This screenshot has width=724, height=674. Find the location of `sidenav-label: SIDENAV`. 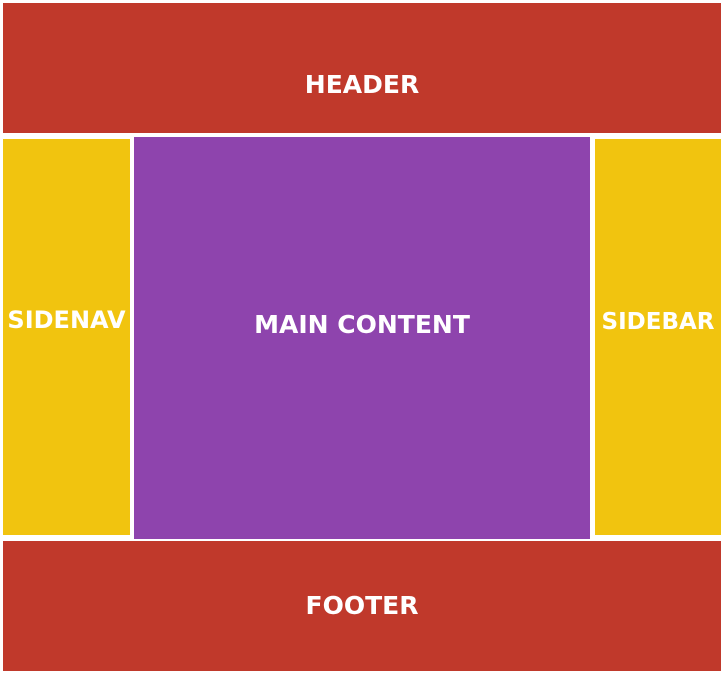

sidenav-label: SIDENAV is located at coordinates (66, 320).